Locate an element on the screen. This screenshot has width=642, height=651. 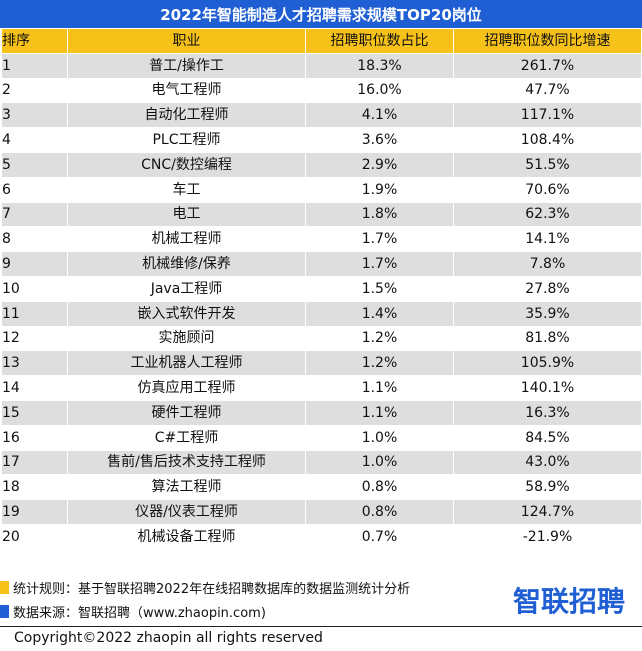
cell-job: 自动化工程师 is located at coordinates (186, 115).